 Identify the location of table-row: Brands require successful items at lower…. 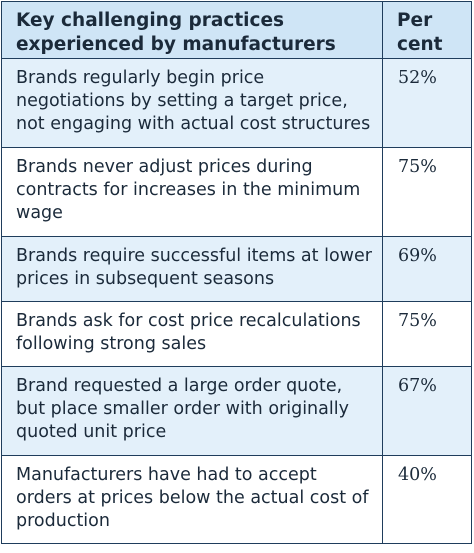
(236, 269).